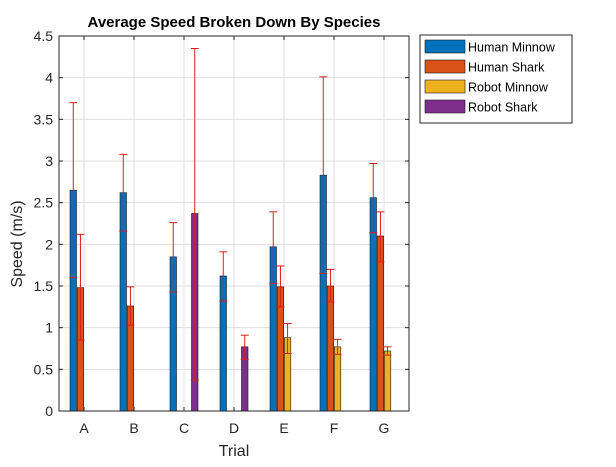  Describe the element at coordinates (49, 244) in the screenshot. I see `y-tick-label: 2` at that location.